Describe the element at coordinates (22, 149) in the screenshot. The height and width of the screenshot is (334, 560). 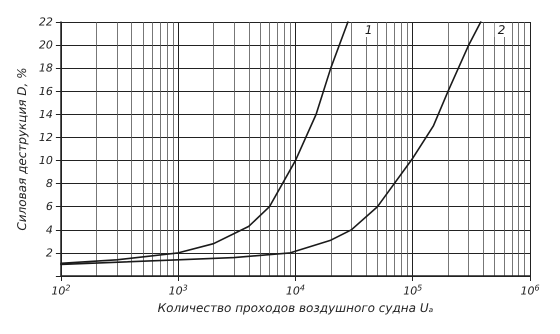
I see `y-axis-title: Силовая деструкция D, %` at that location.